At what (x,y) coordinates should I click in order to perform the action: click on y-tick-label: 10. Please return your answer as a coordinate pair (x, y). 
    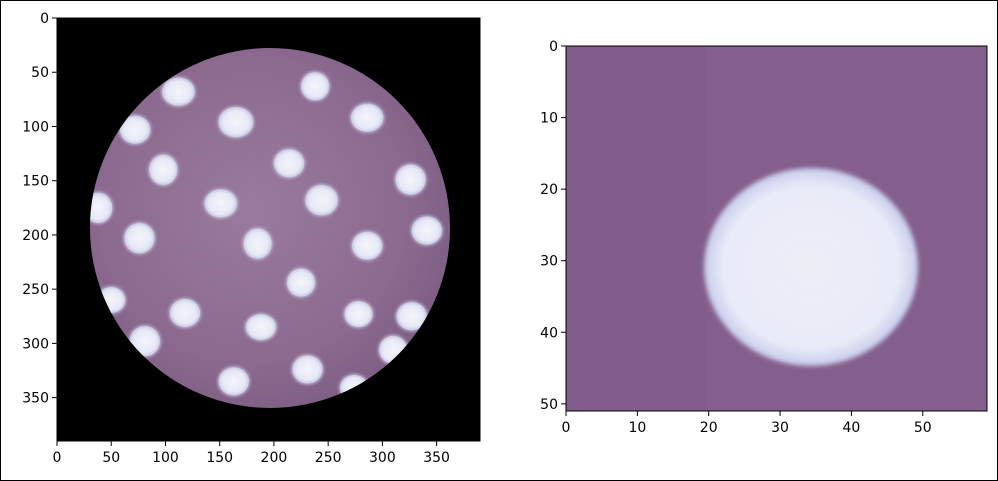
    Looking at the image, I should click on (549, 119).